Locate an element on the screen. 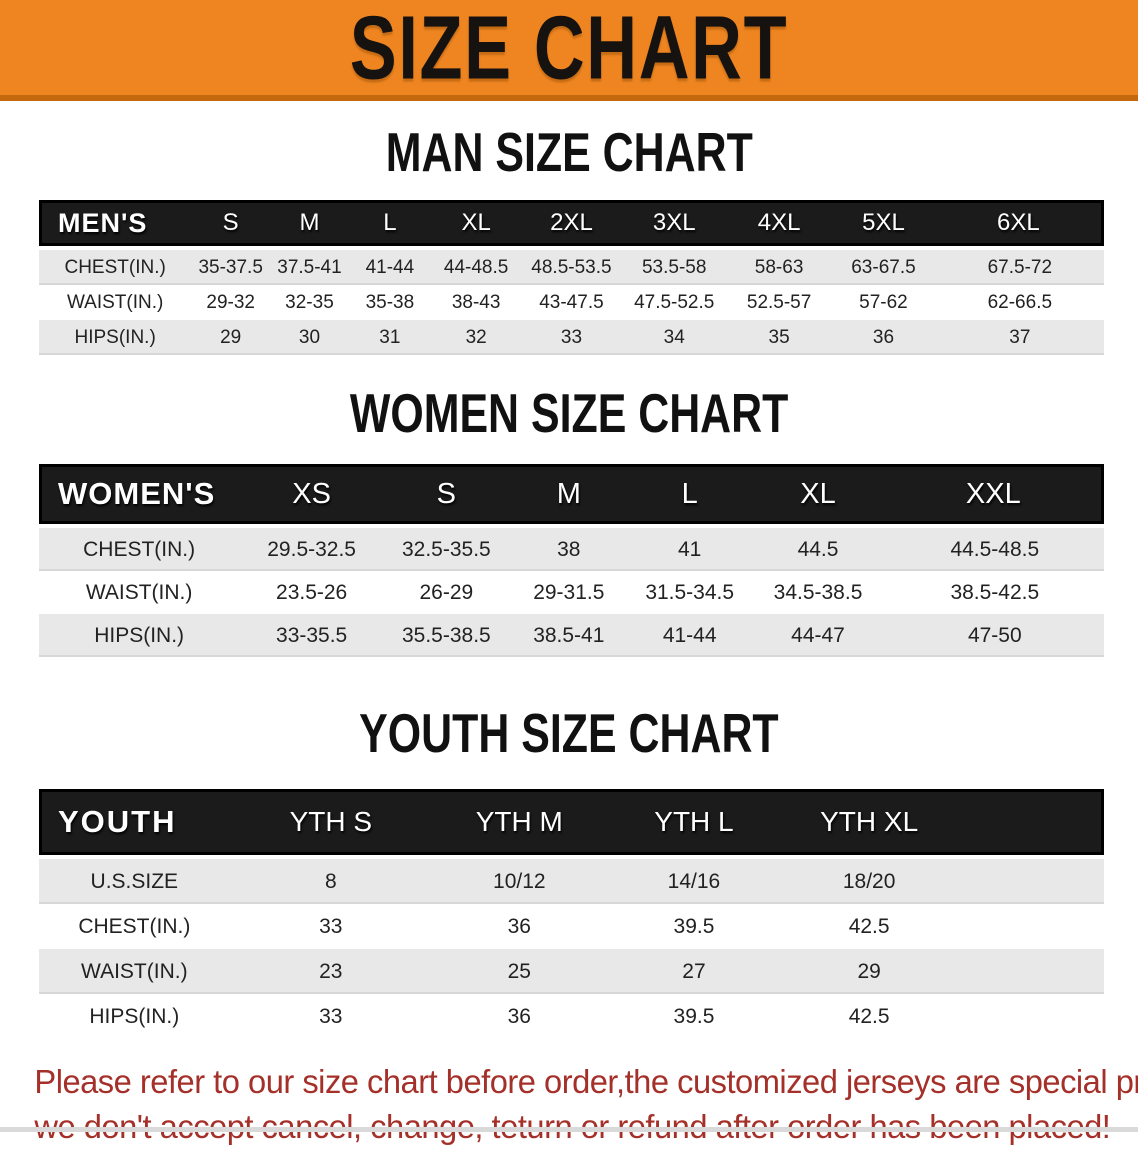 Image resolution: width=1138 pixels, height=1149 pixels. value-cell: 57-62 is located at coordinates (883, 302).